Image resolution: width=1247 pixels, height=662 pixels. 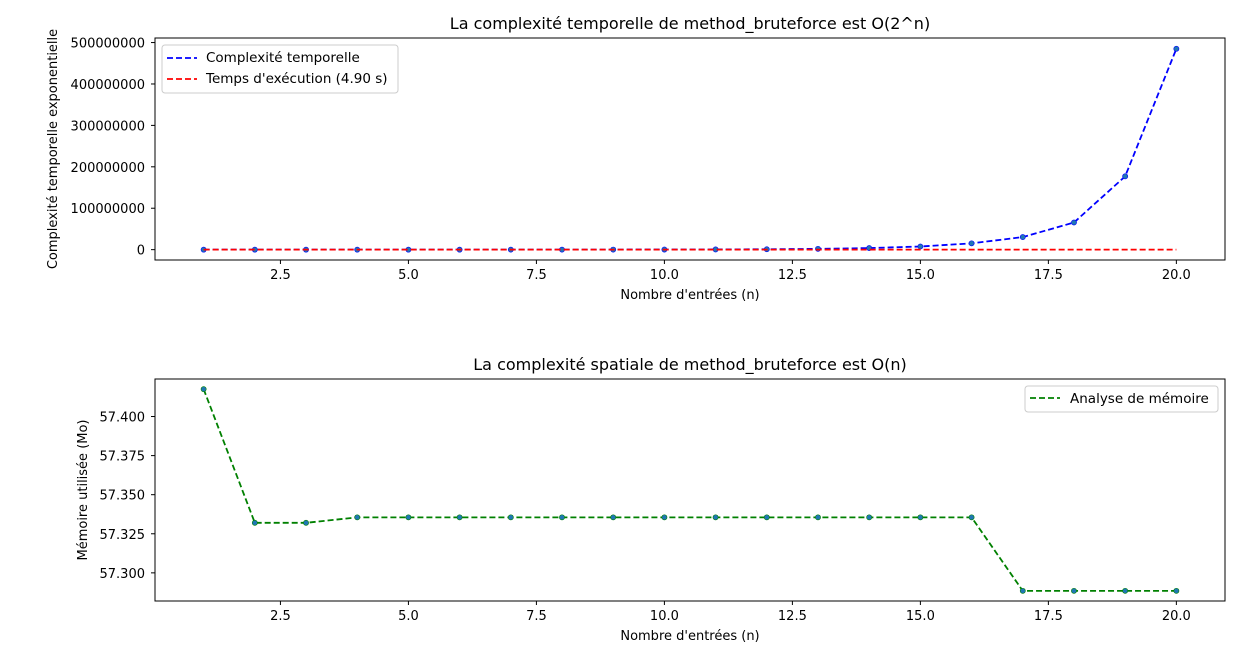 What do you see at coordinates (123, 574) in the screenshot?
I see `y-tick-label: 57.300` at bounding box center [123, 574].